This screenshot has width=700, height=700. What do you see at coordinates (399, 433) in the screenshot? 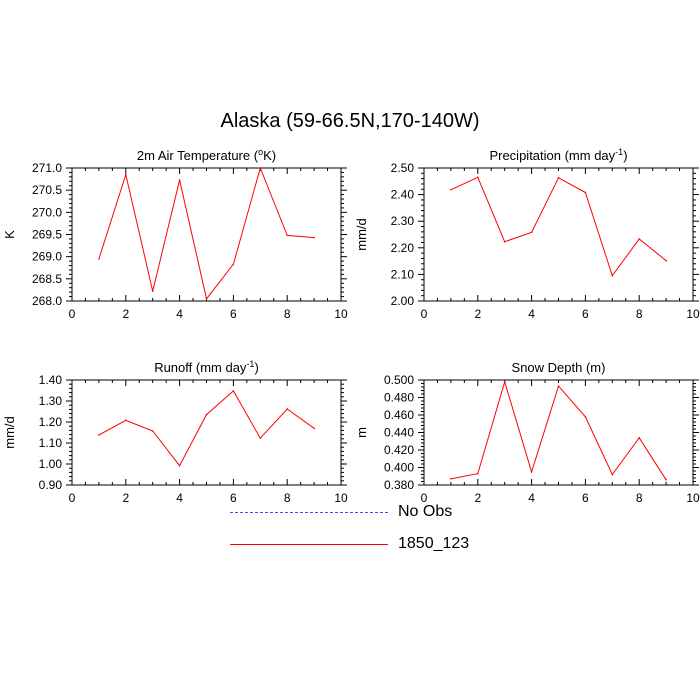
I see `y-tick-label: 0.440` at bounding box center [399, 433].